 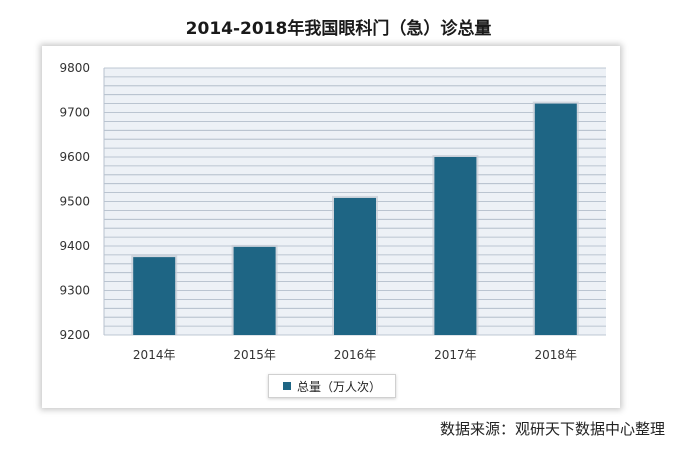 What do you see at coordinates (74, 202) in the screenshot?
I see `y-tick-label: 9500` at bounding box center [74, 202].